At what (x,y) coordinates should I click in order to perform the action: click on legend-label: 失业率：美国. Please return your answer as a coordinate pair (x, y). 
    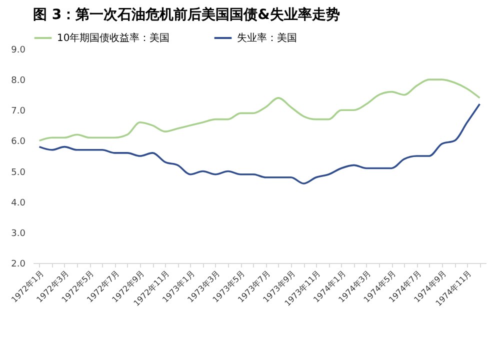
    Looking at the image, I should click on (267, 38).